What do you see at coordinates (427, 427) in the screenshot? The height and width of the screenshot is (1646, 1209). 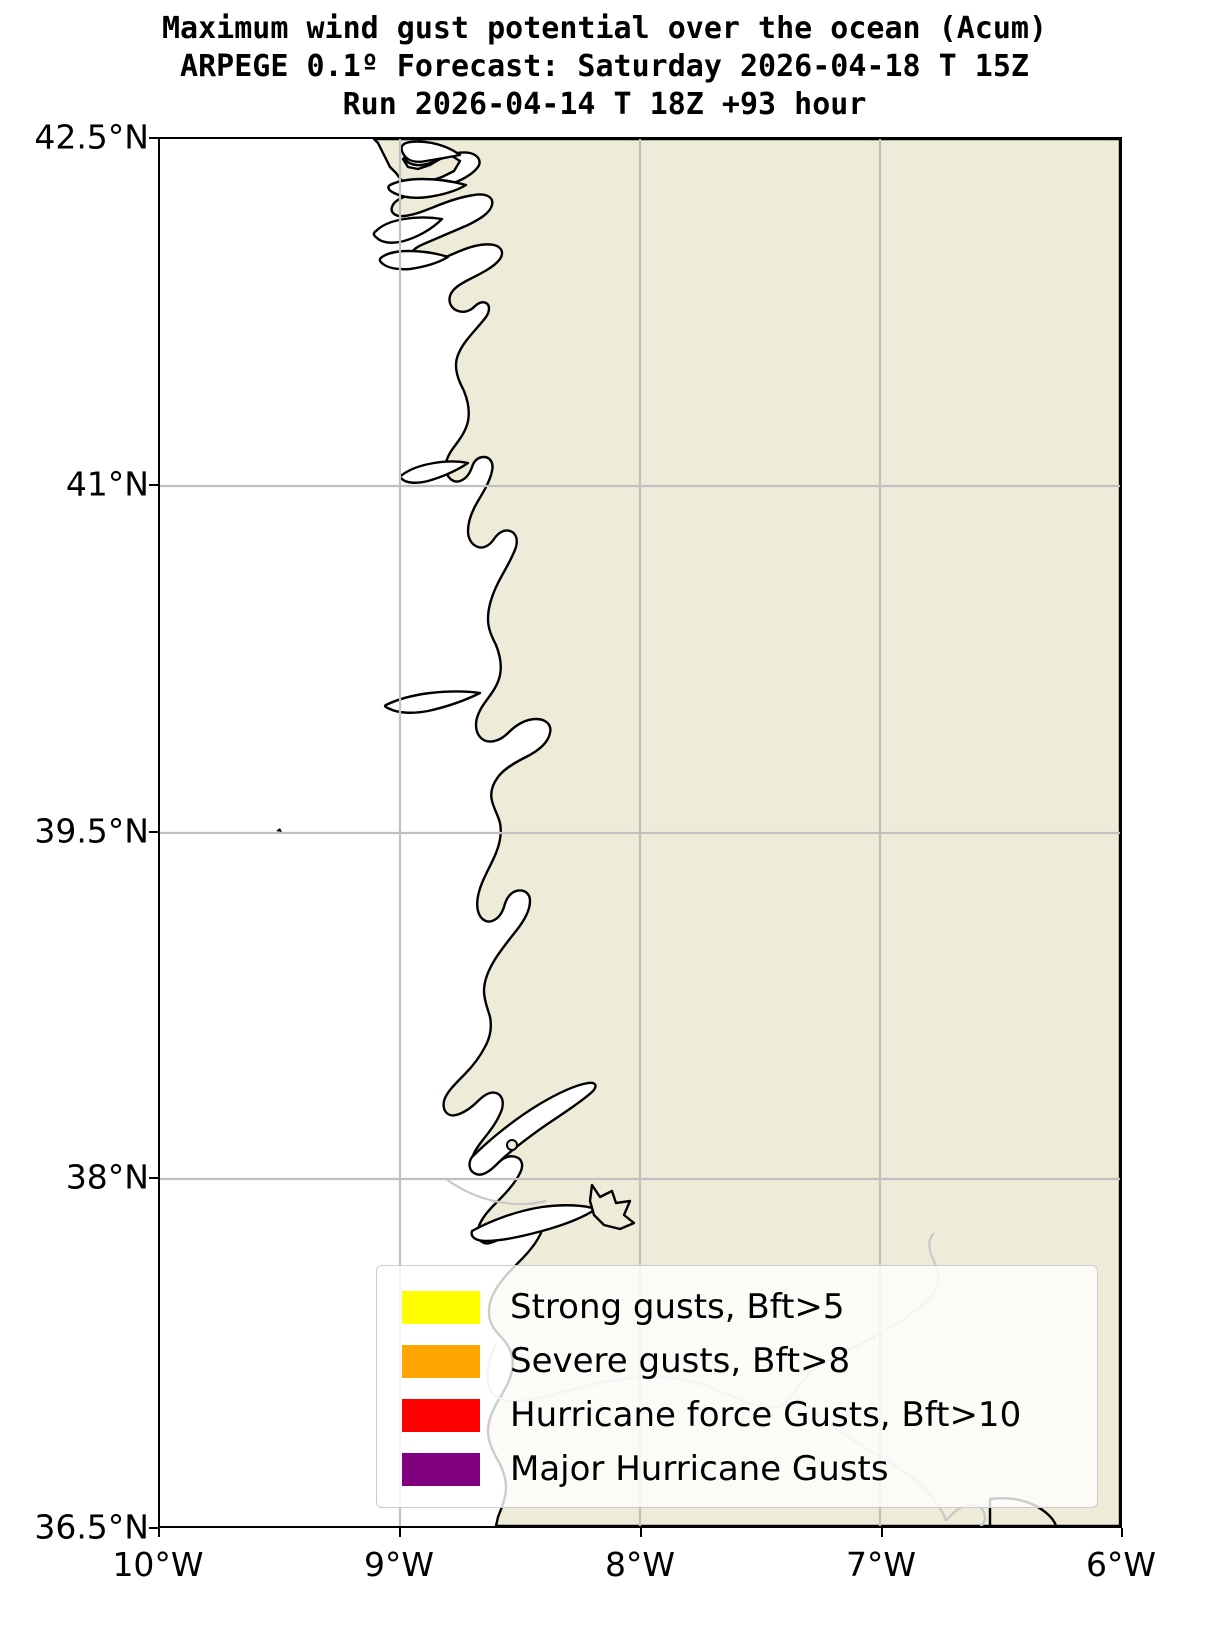 I see `galician-rias` at bounding box center [427, 427].